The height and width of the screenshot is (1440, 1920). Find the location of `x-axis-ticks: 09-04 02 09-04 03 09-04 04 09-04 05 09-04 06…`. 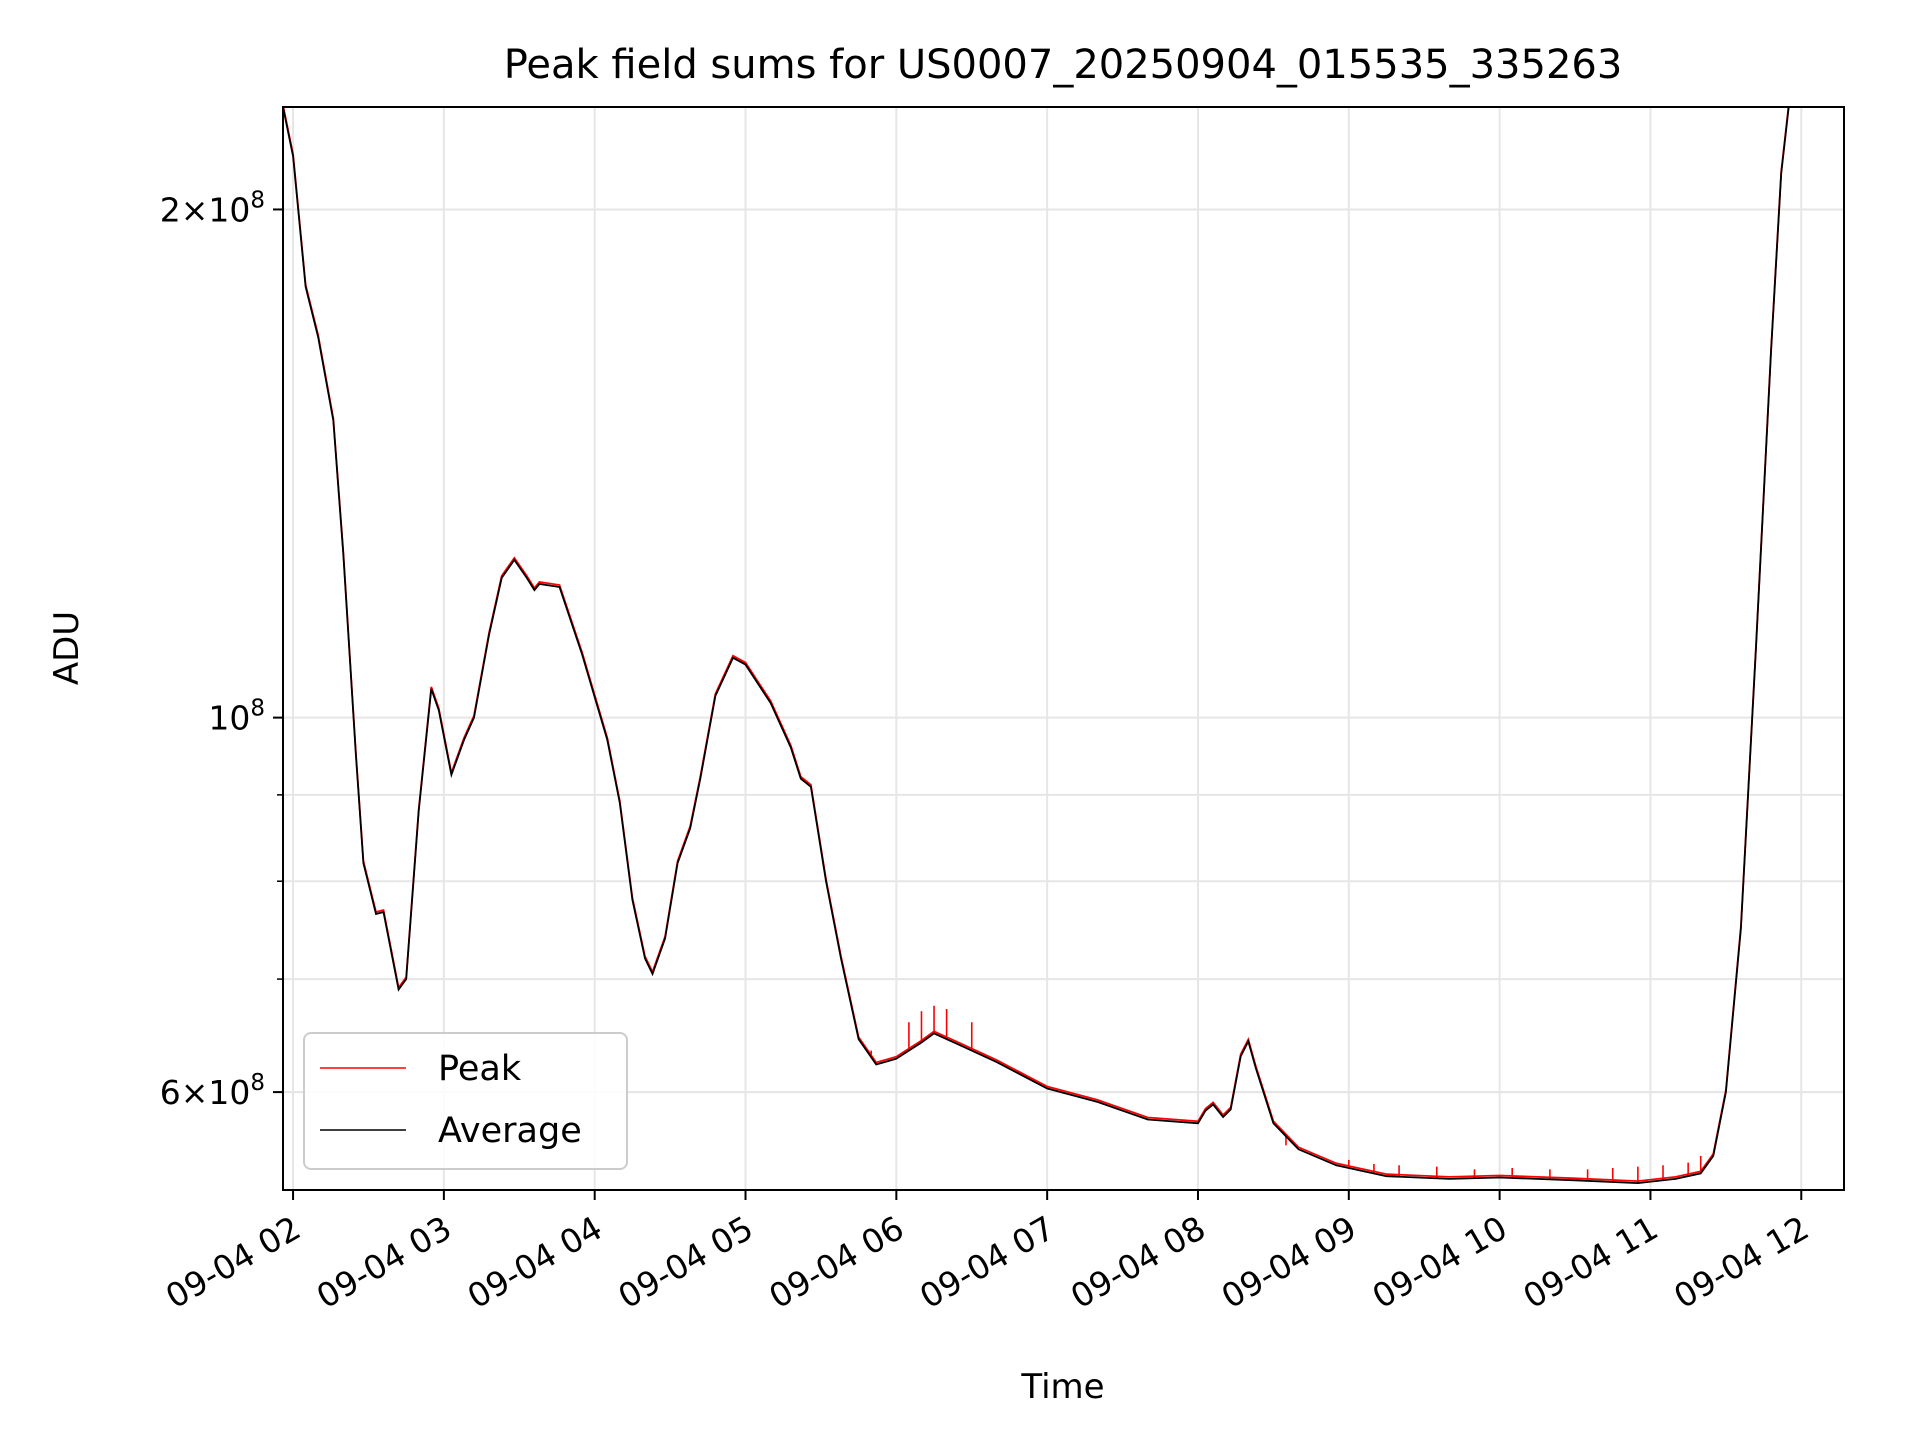

x-axis-ticks: 09-04 02 09-04 03 09-04 04 09-04 05 09-04 06… is located at coordinates (987, 1253).